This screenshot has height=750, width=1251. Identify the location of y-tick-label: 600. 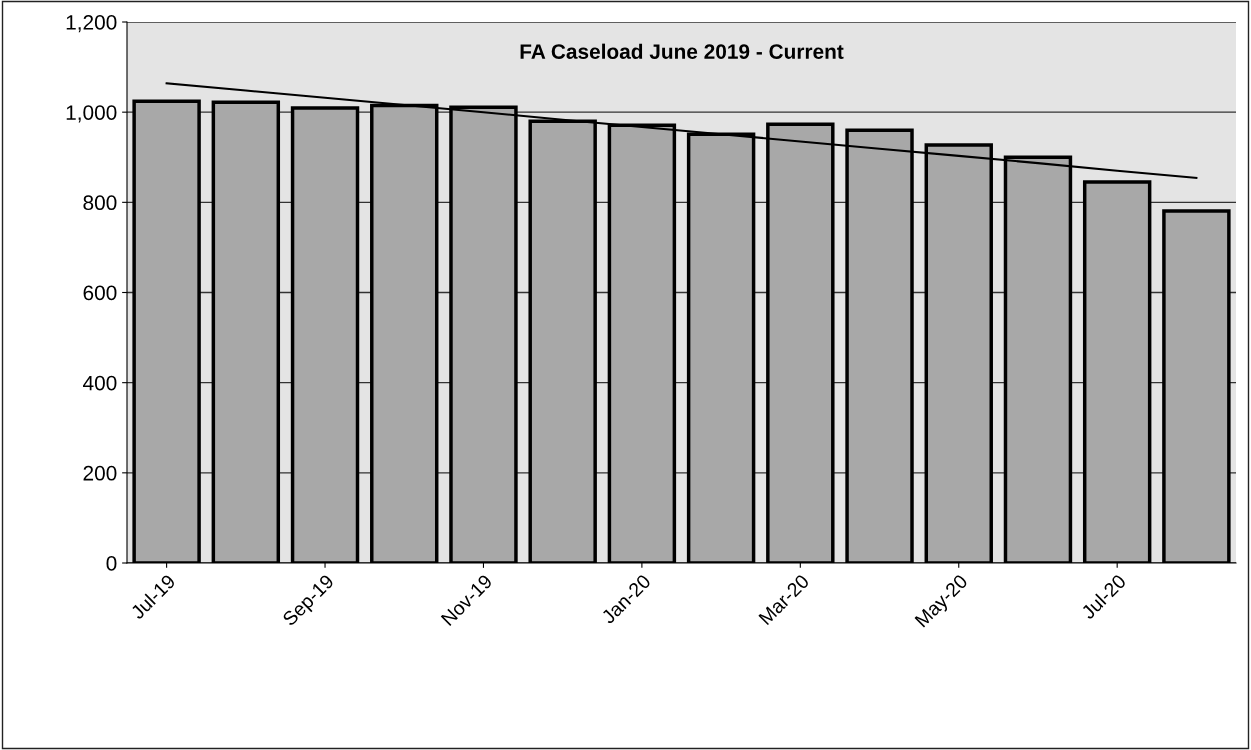
(100, 293).